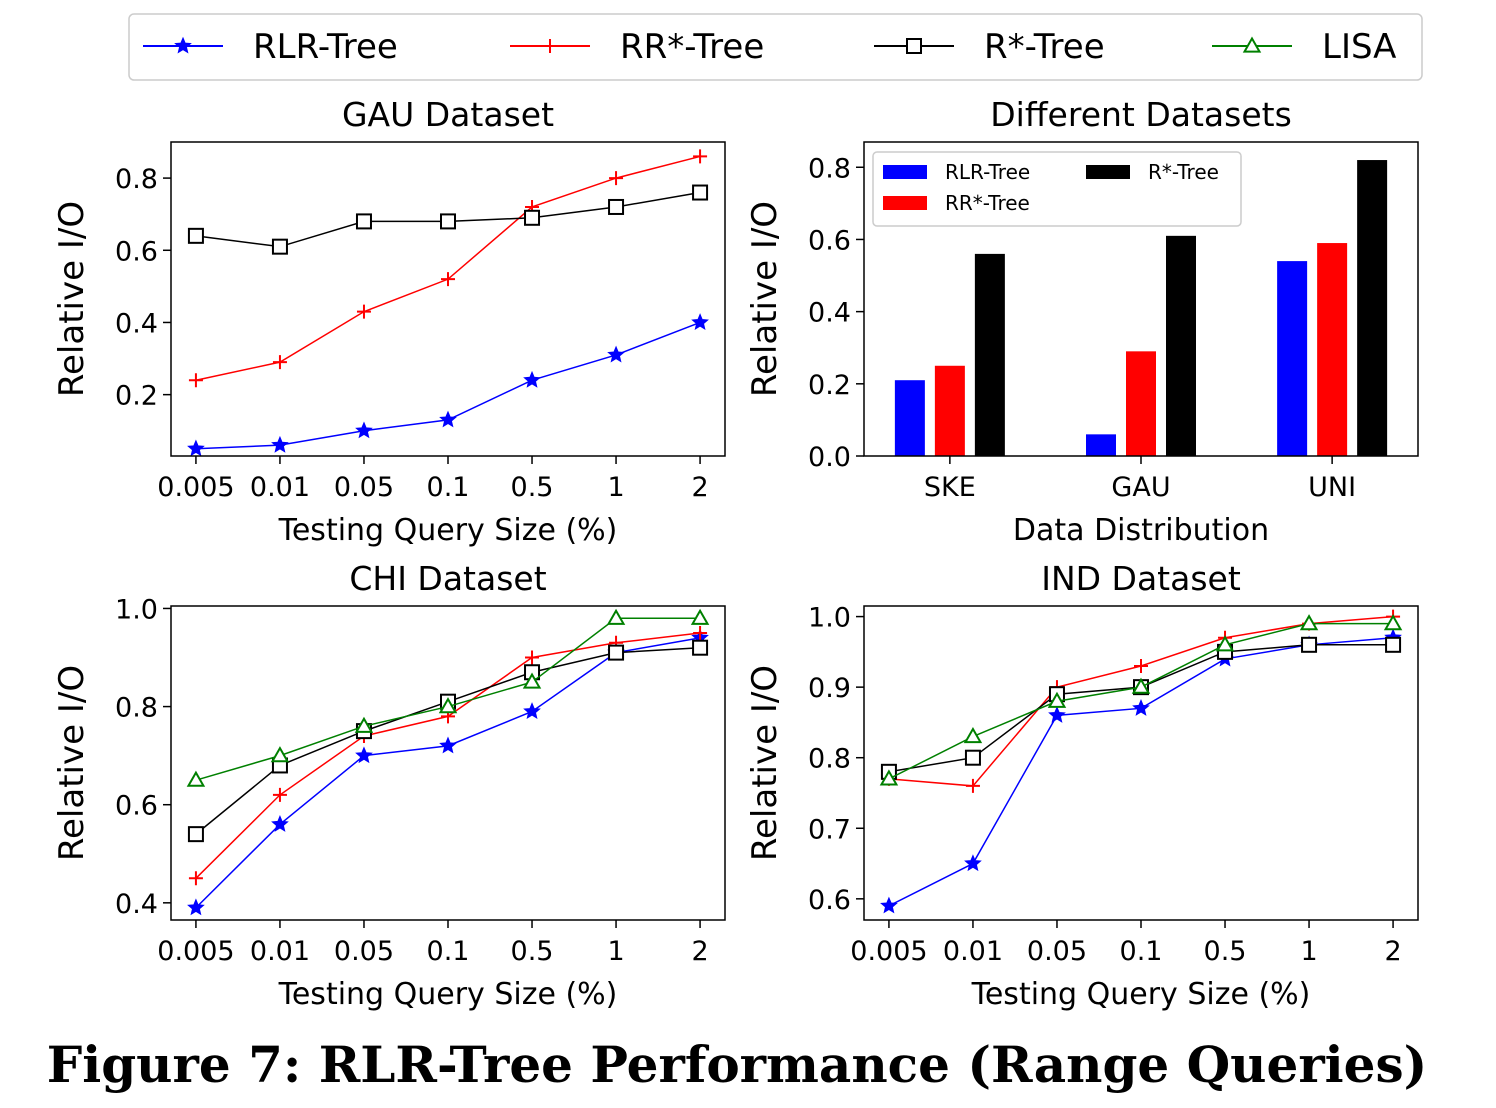 This screenshot has width=1496, height=1108. Describe the element at coordinates (829, 688) in the screenshot. I see `y-tick-label: 0.9` at that location.